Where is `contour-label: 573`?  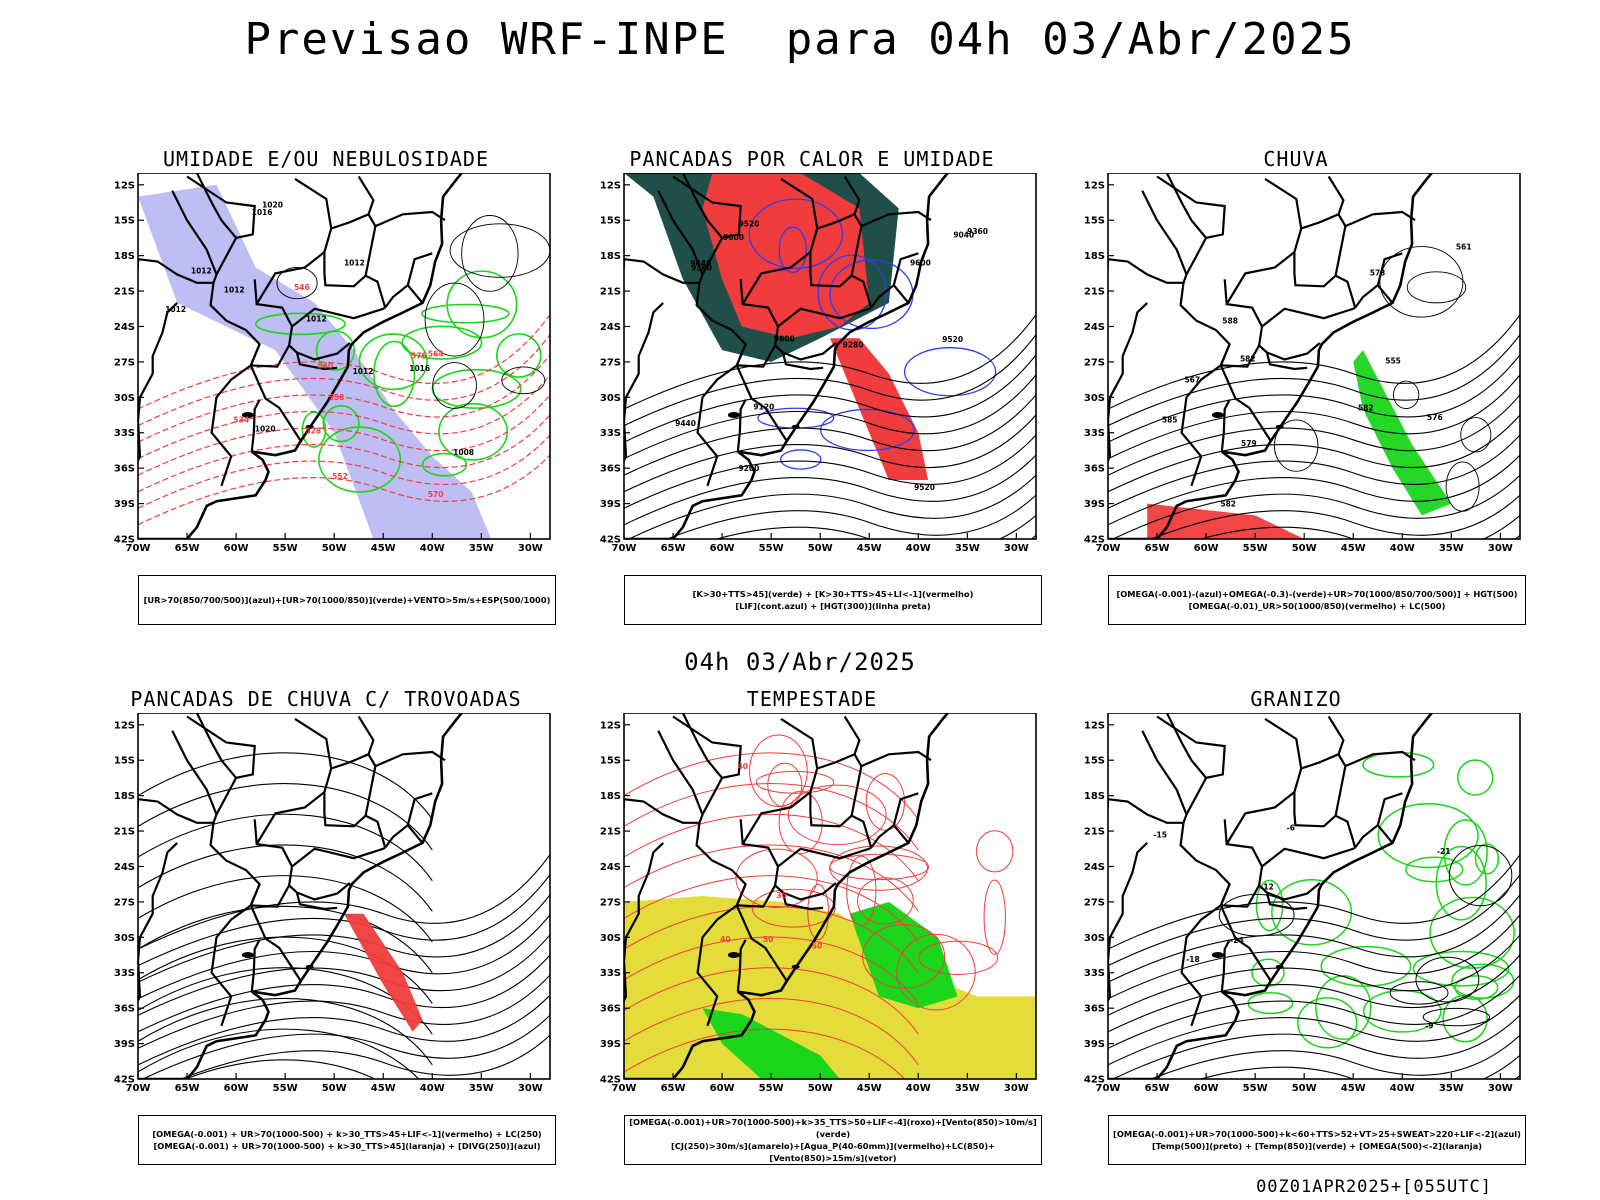 contour-label: 573 is located at coordinates (1378, 273).